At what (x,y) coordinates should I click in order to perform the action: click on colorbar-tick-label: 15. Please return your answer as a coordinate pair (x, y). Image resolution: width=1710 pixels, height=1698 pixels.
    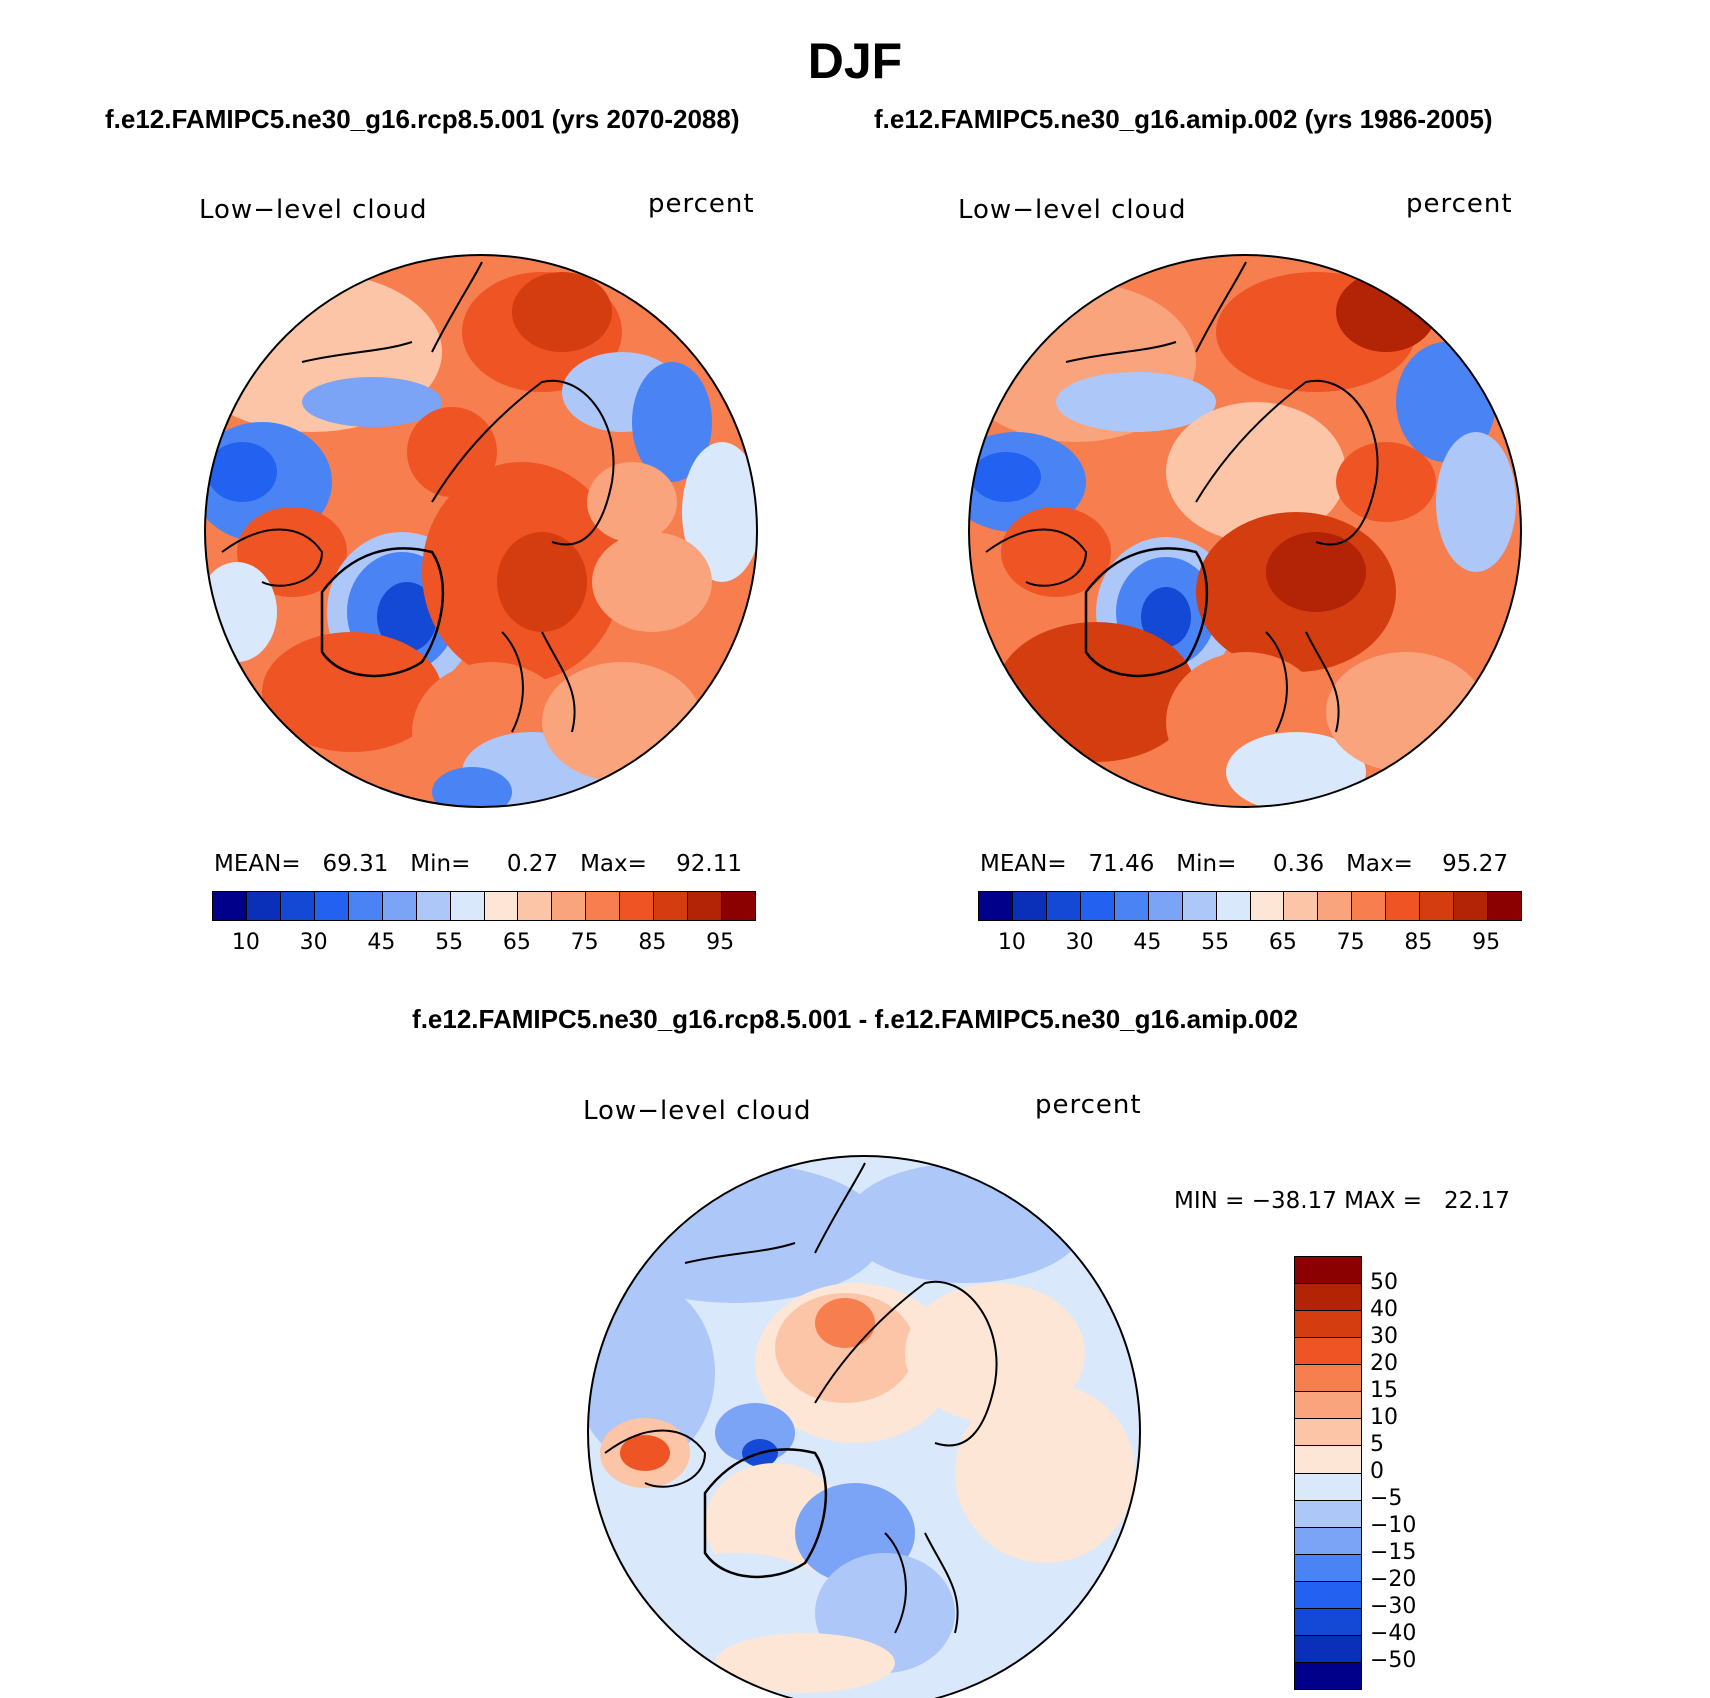
    Looking at the image, I should click on (1384, 1390).